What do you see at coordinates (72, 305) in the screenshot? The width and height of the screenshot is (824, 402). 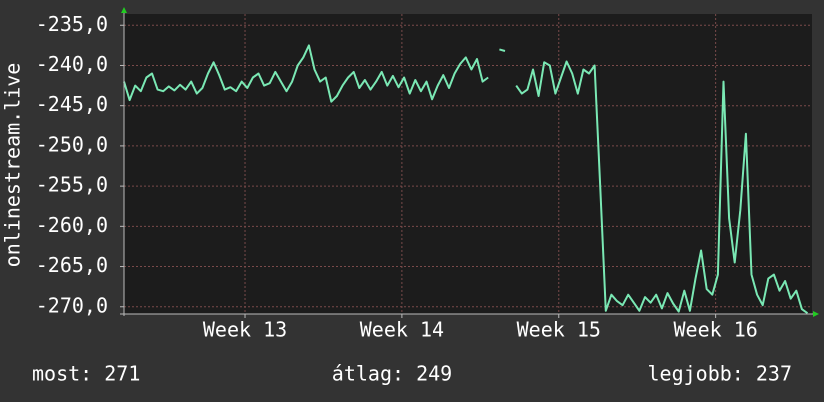 I see `y-tick-label: -270,0` at bounding box center [72, 305].